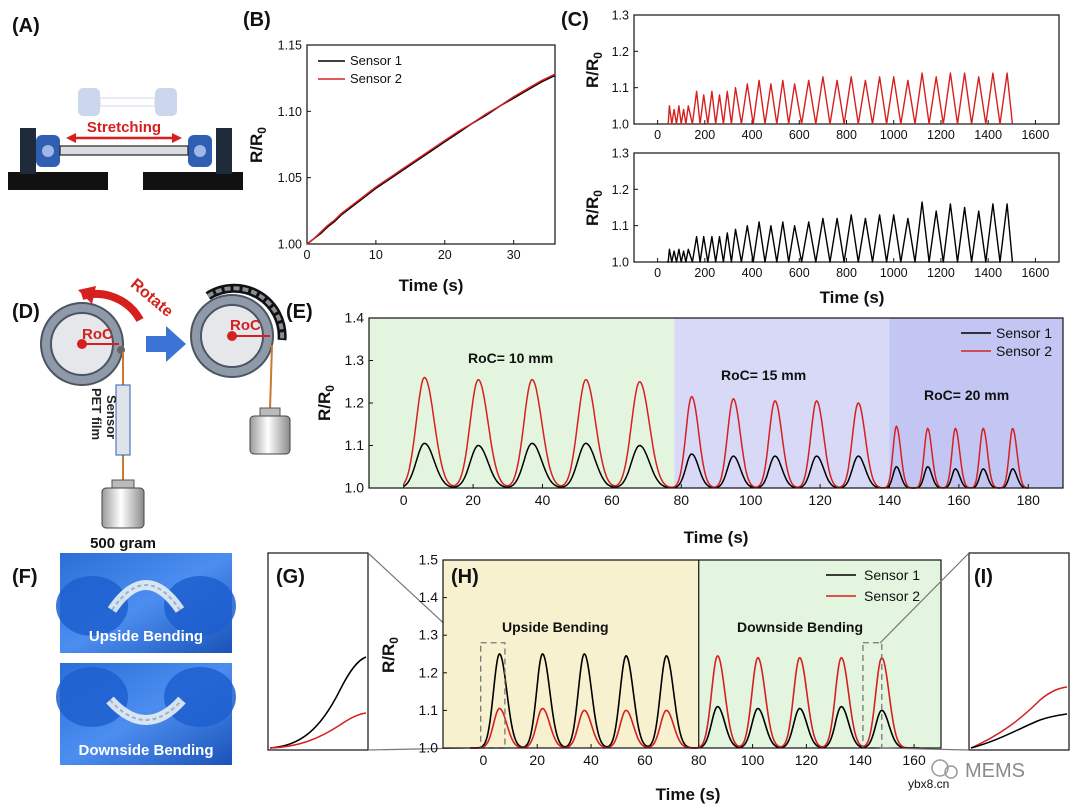  Describe the element at coordinates (873, 585) in the screenshot. I see `chart-h-legend: Sensor 1 Sensor 2` at that location.